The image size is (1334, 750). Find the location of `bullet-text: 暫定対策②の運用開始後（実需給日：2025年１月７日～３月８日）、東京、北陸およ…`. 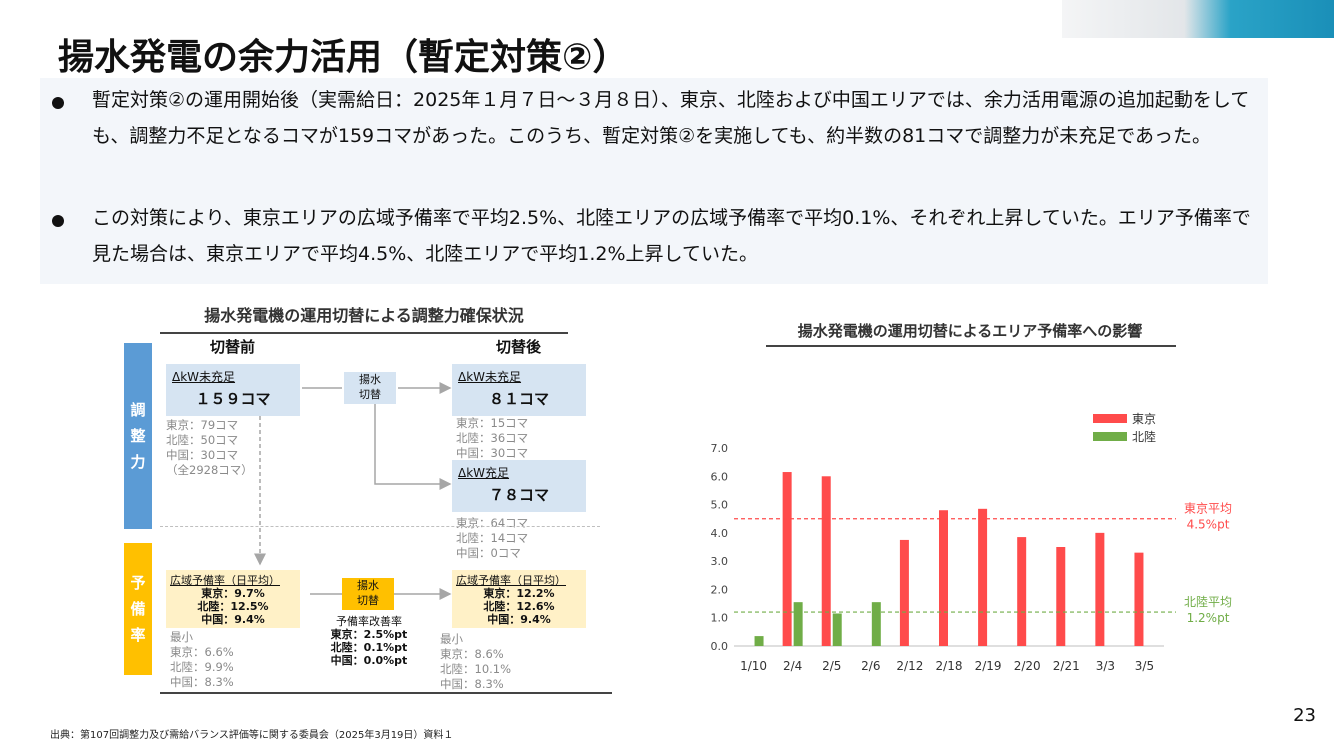

bullet-text: 暫定対策②の運用開始後（実需給日：2025年１月７日～３月８日）、東京、北陸およ… is located at coordinates (671, 118).